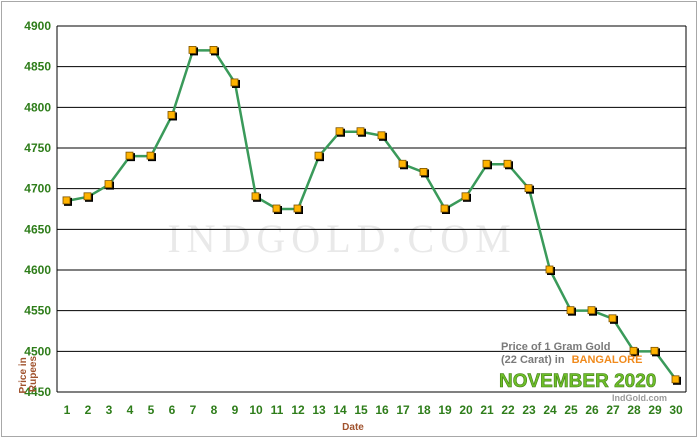 The image size is (700, 441). What do you see at coordinates (555, 347) in the screenshot?
I see `caption-line1: Price of 1 Gram Gold` at bounding box center [555, 347].